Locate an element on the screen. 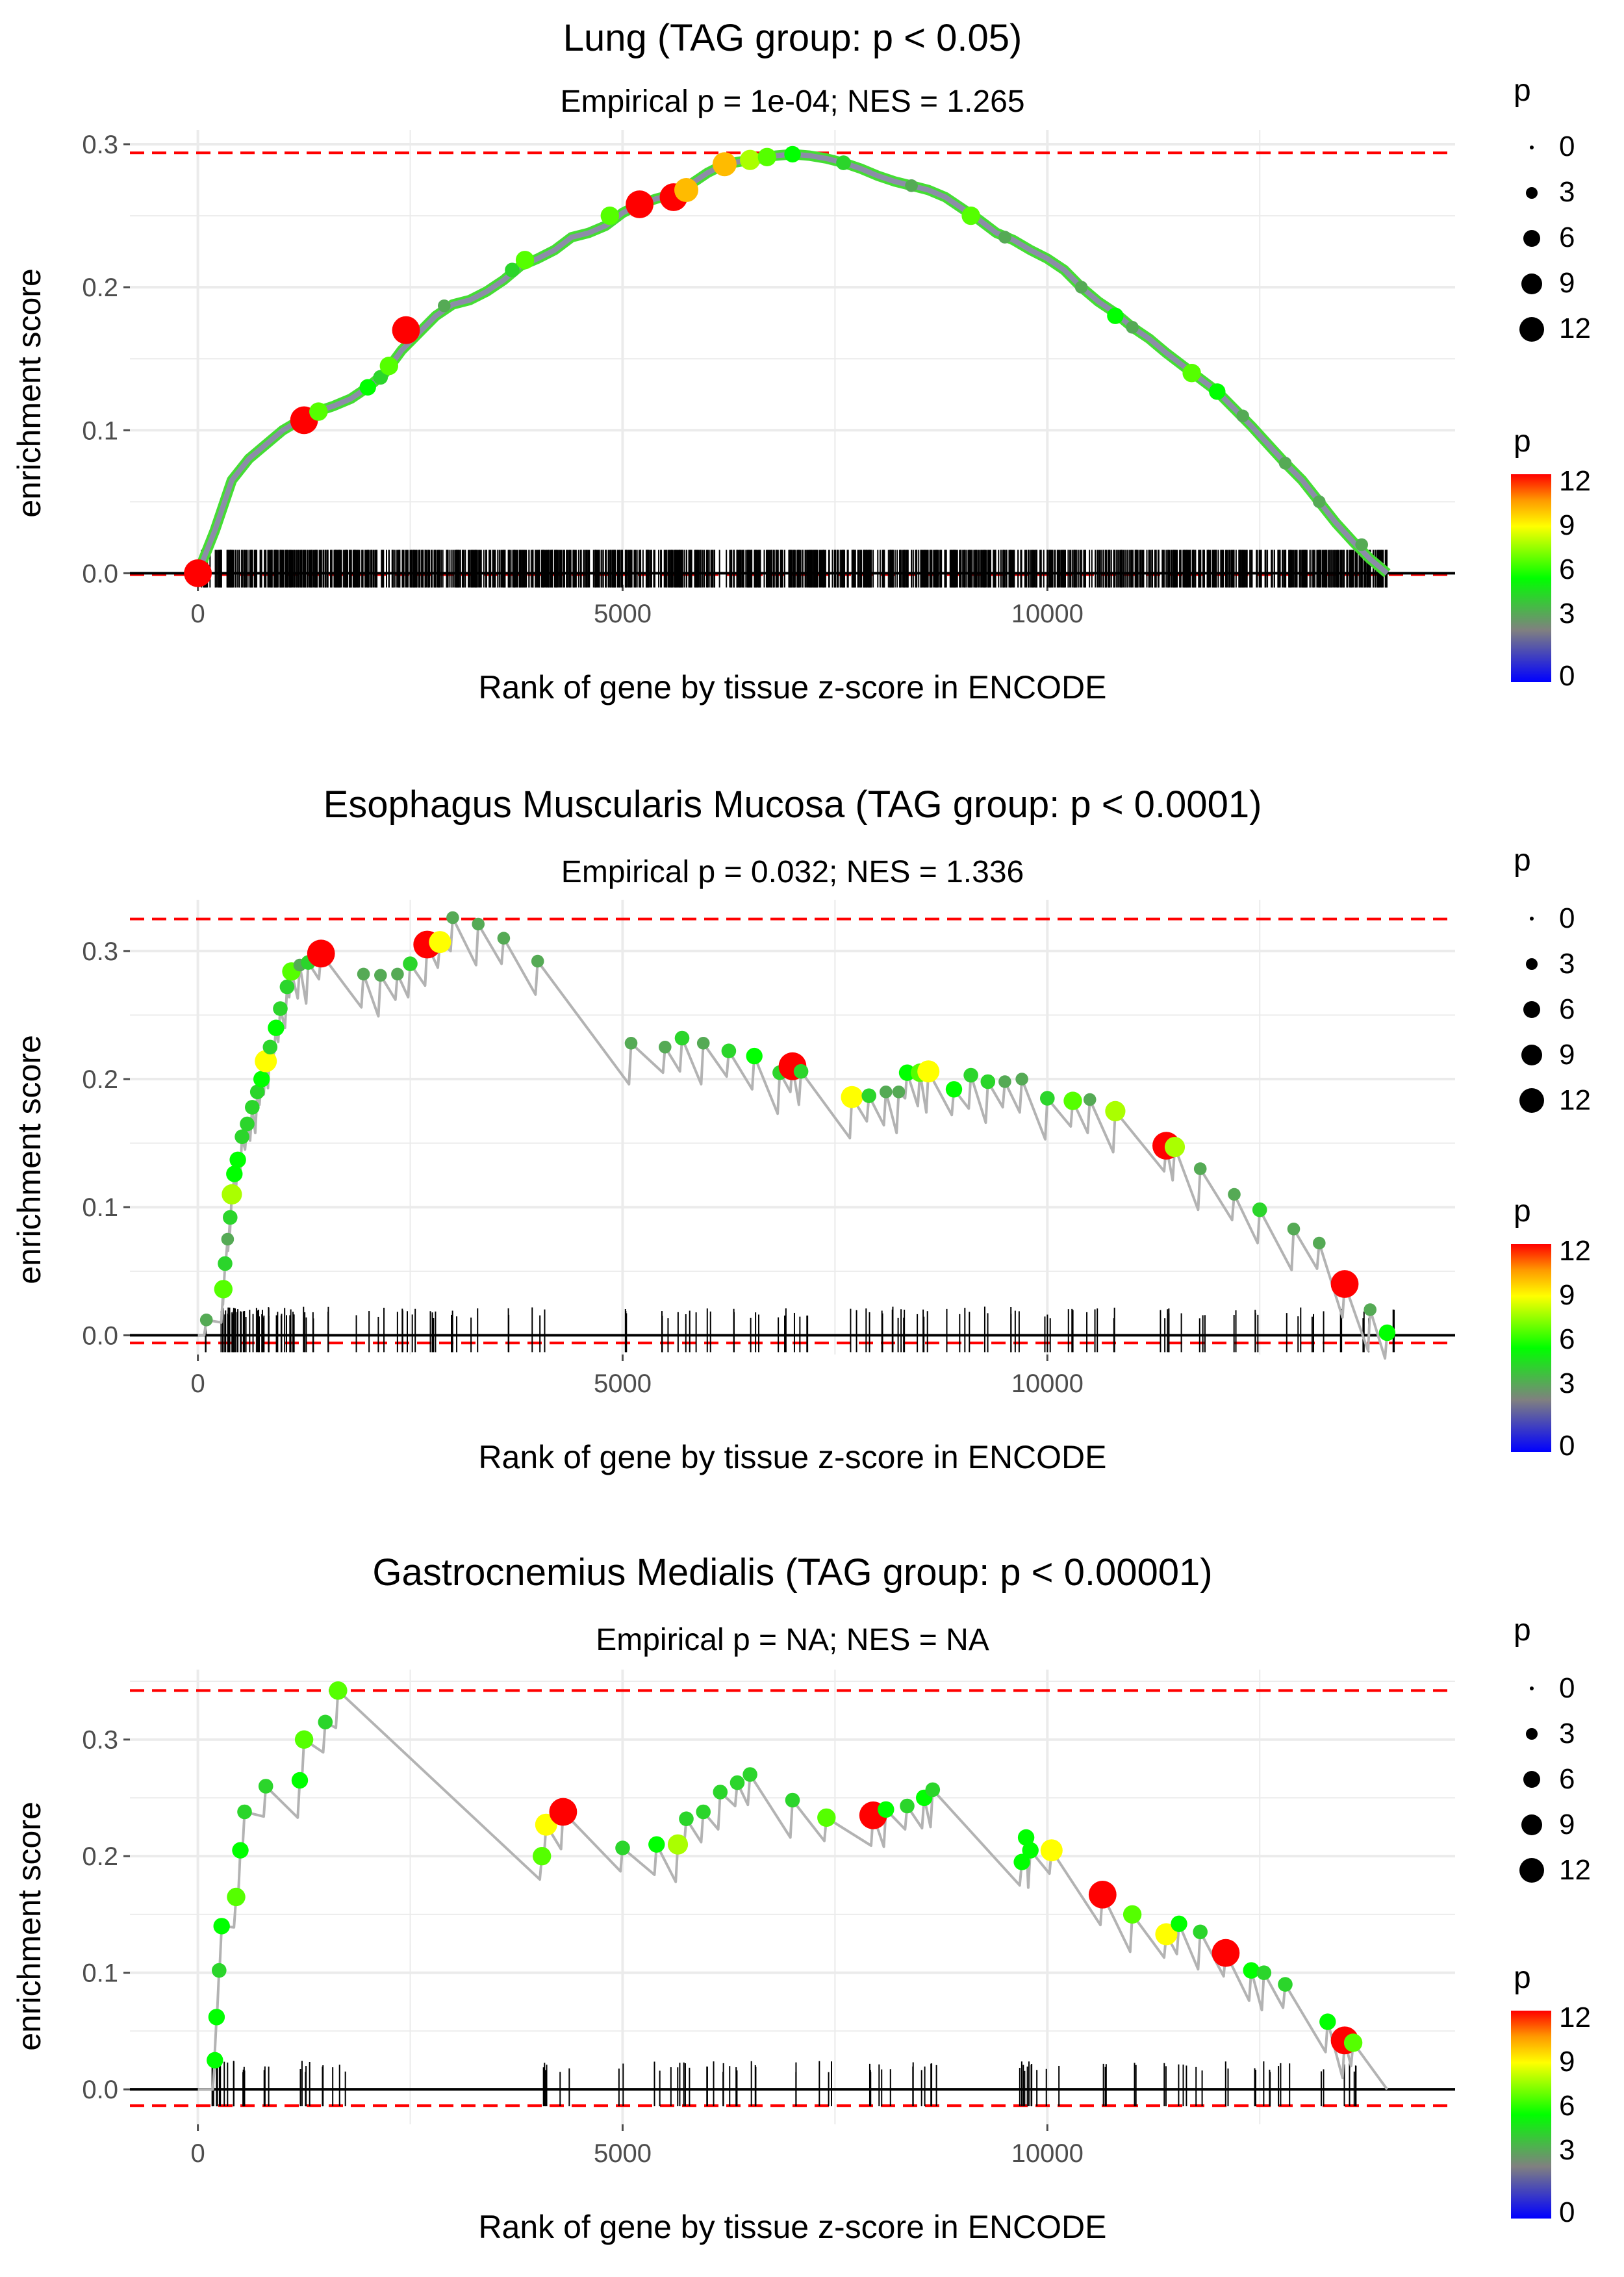  size-legend-title: p is located at coordinates (1522, 1630).